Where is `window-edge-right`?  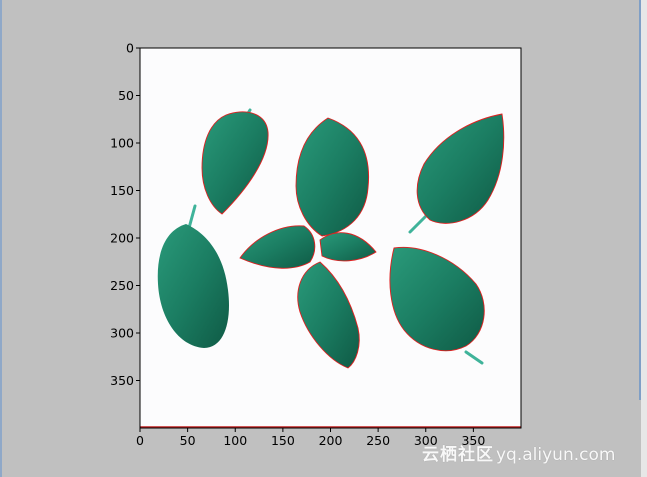 window-edge-right is located at coordinates (640, 200).